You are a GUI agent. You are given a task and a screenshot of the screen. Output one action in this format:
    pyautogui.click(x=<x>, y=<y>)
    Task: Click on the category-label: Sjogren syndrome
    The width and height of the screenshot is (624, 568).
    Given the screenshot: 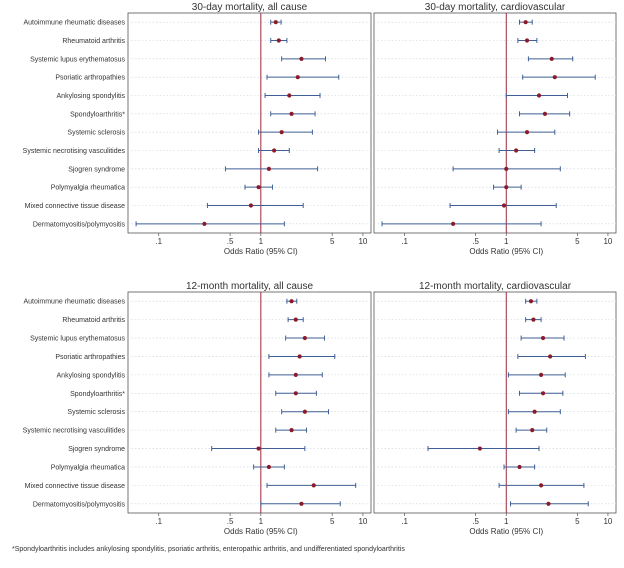 What is the action you would take?
    pyautogui.click(x=96, y=169)
    